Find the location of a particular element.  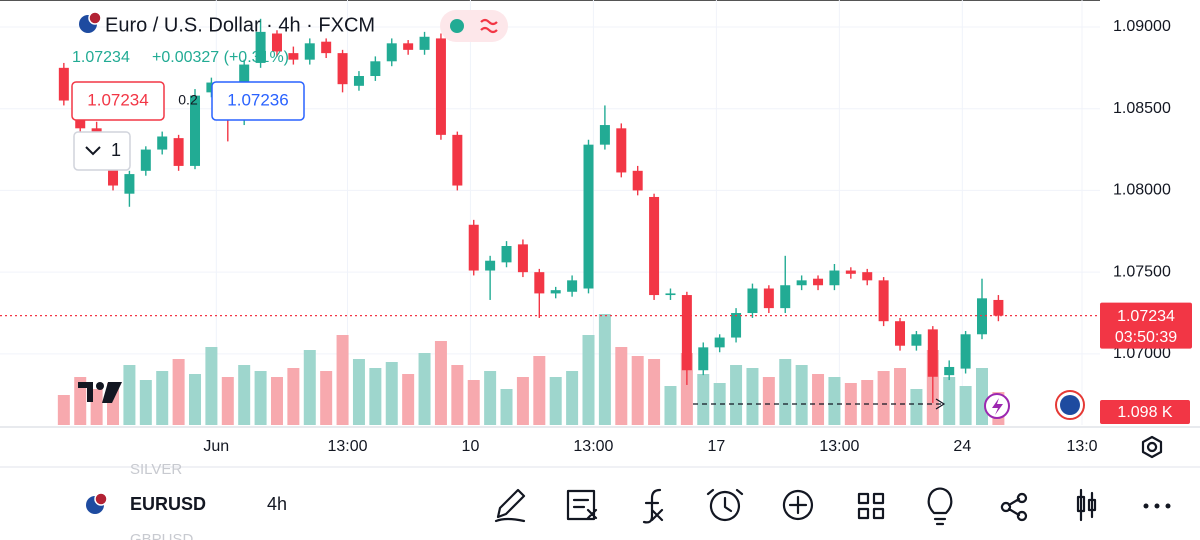

watchlist-next: GBPUSD is located at coordinates (162, 535).